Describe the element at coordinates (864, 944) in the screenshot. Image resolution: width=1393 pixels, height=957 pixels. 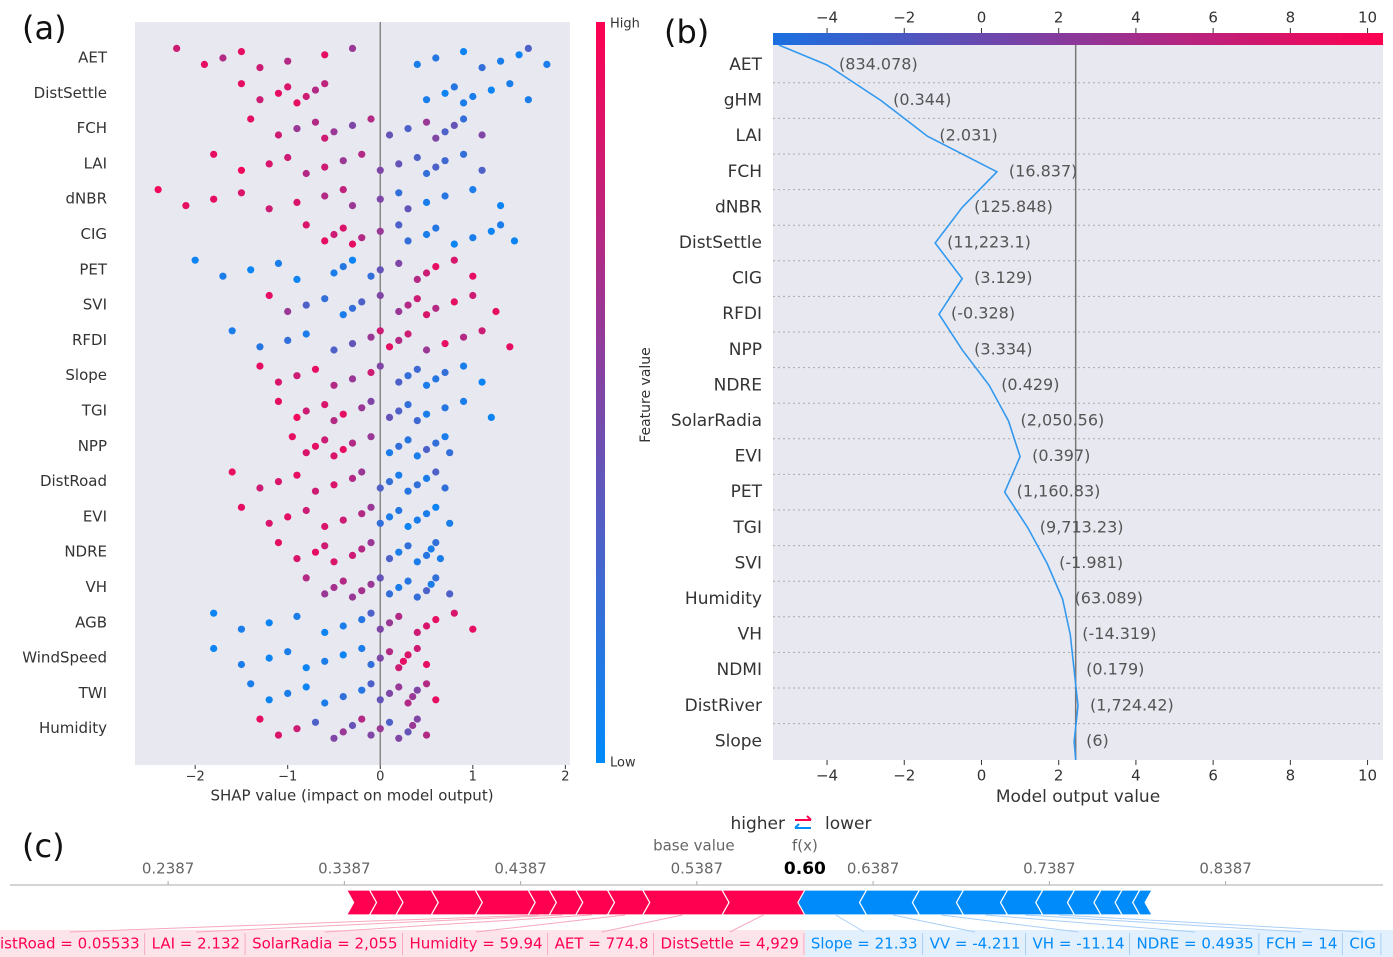
I see `lower-feature-label: Slope = 21.33` at that location.